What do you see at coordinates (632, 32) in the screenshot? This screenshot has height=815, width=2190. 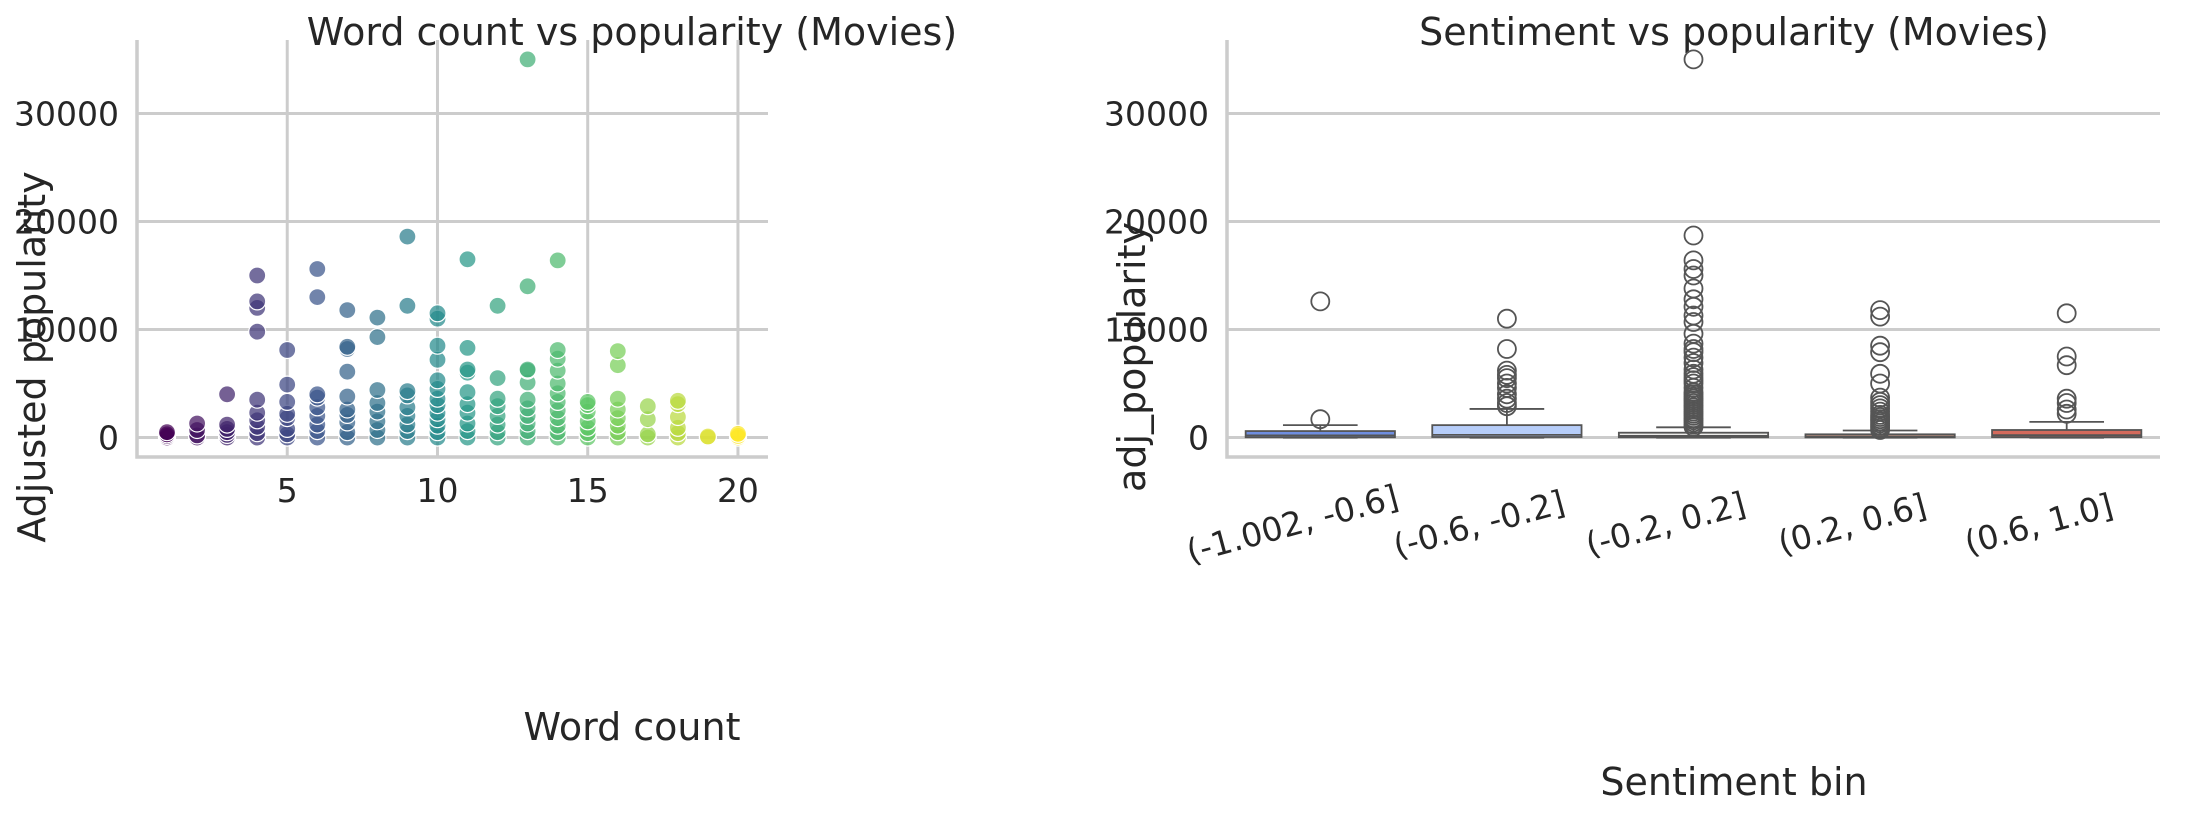 I see `scatter-title: Word count vs popularity (Movies)` at bounding box center [632, 32].